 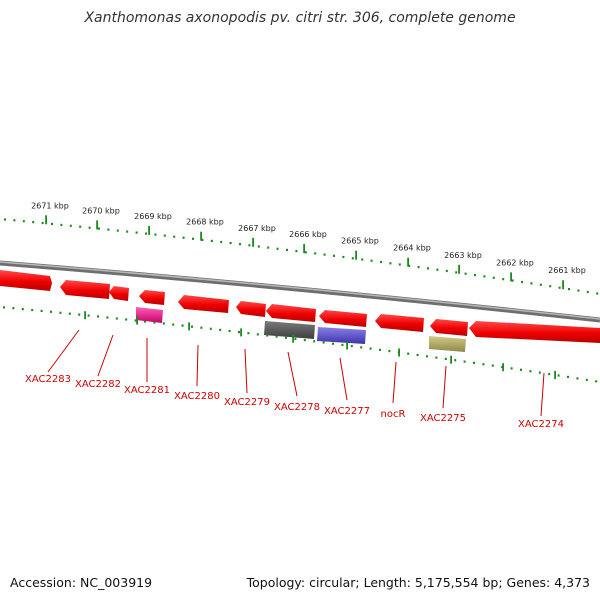 I want to click on scale-label: 2663 kbp, so click(x=463, y=255).